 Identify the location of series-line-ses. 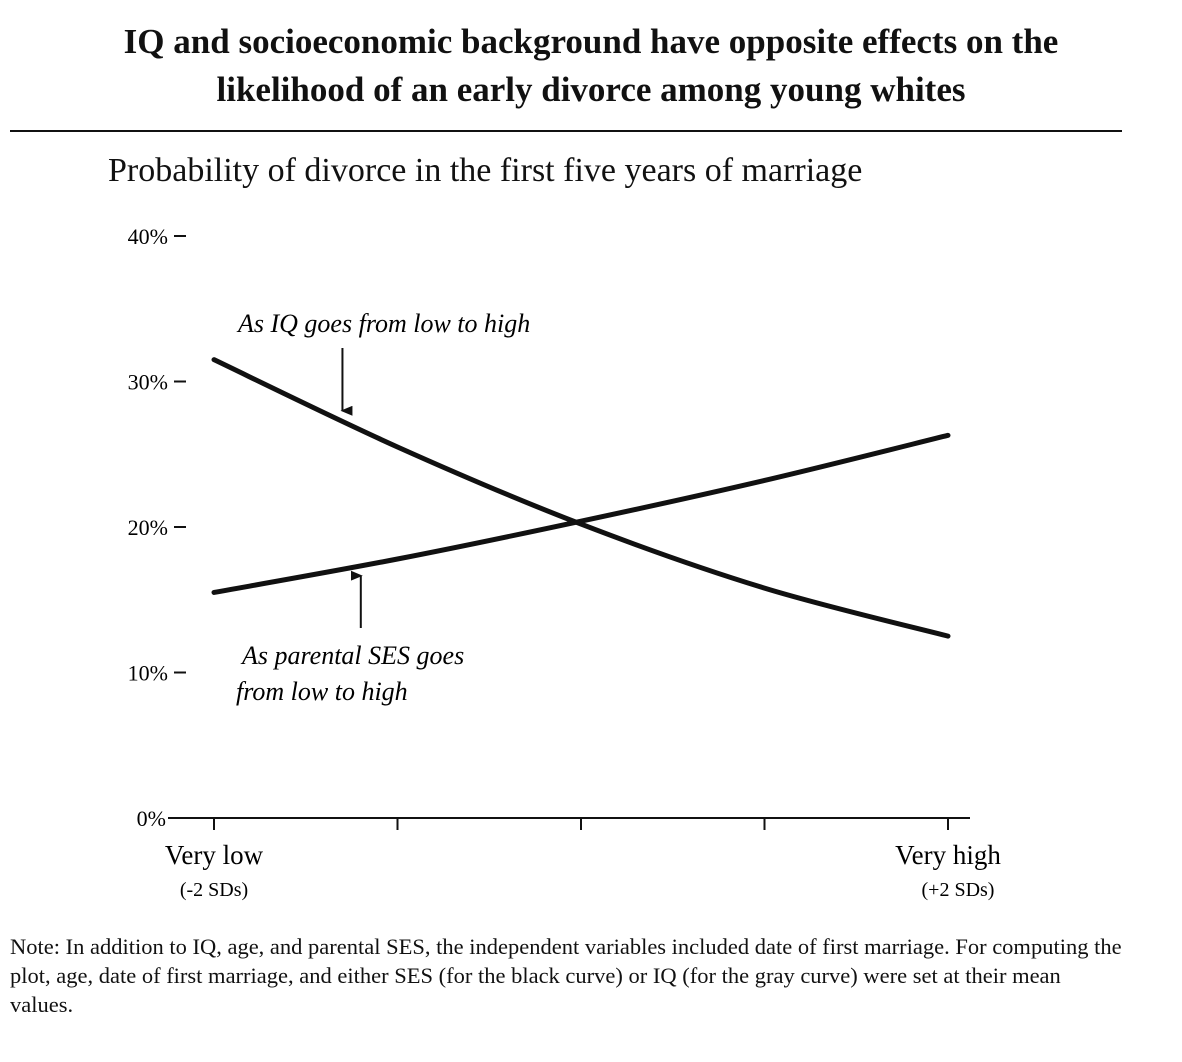
(581, 513).